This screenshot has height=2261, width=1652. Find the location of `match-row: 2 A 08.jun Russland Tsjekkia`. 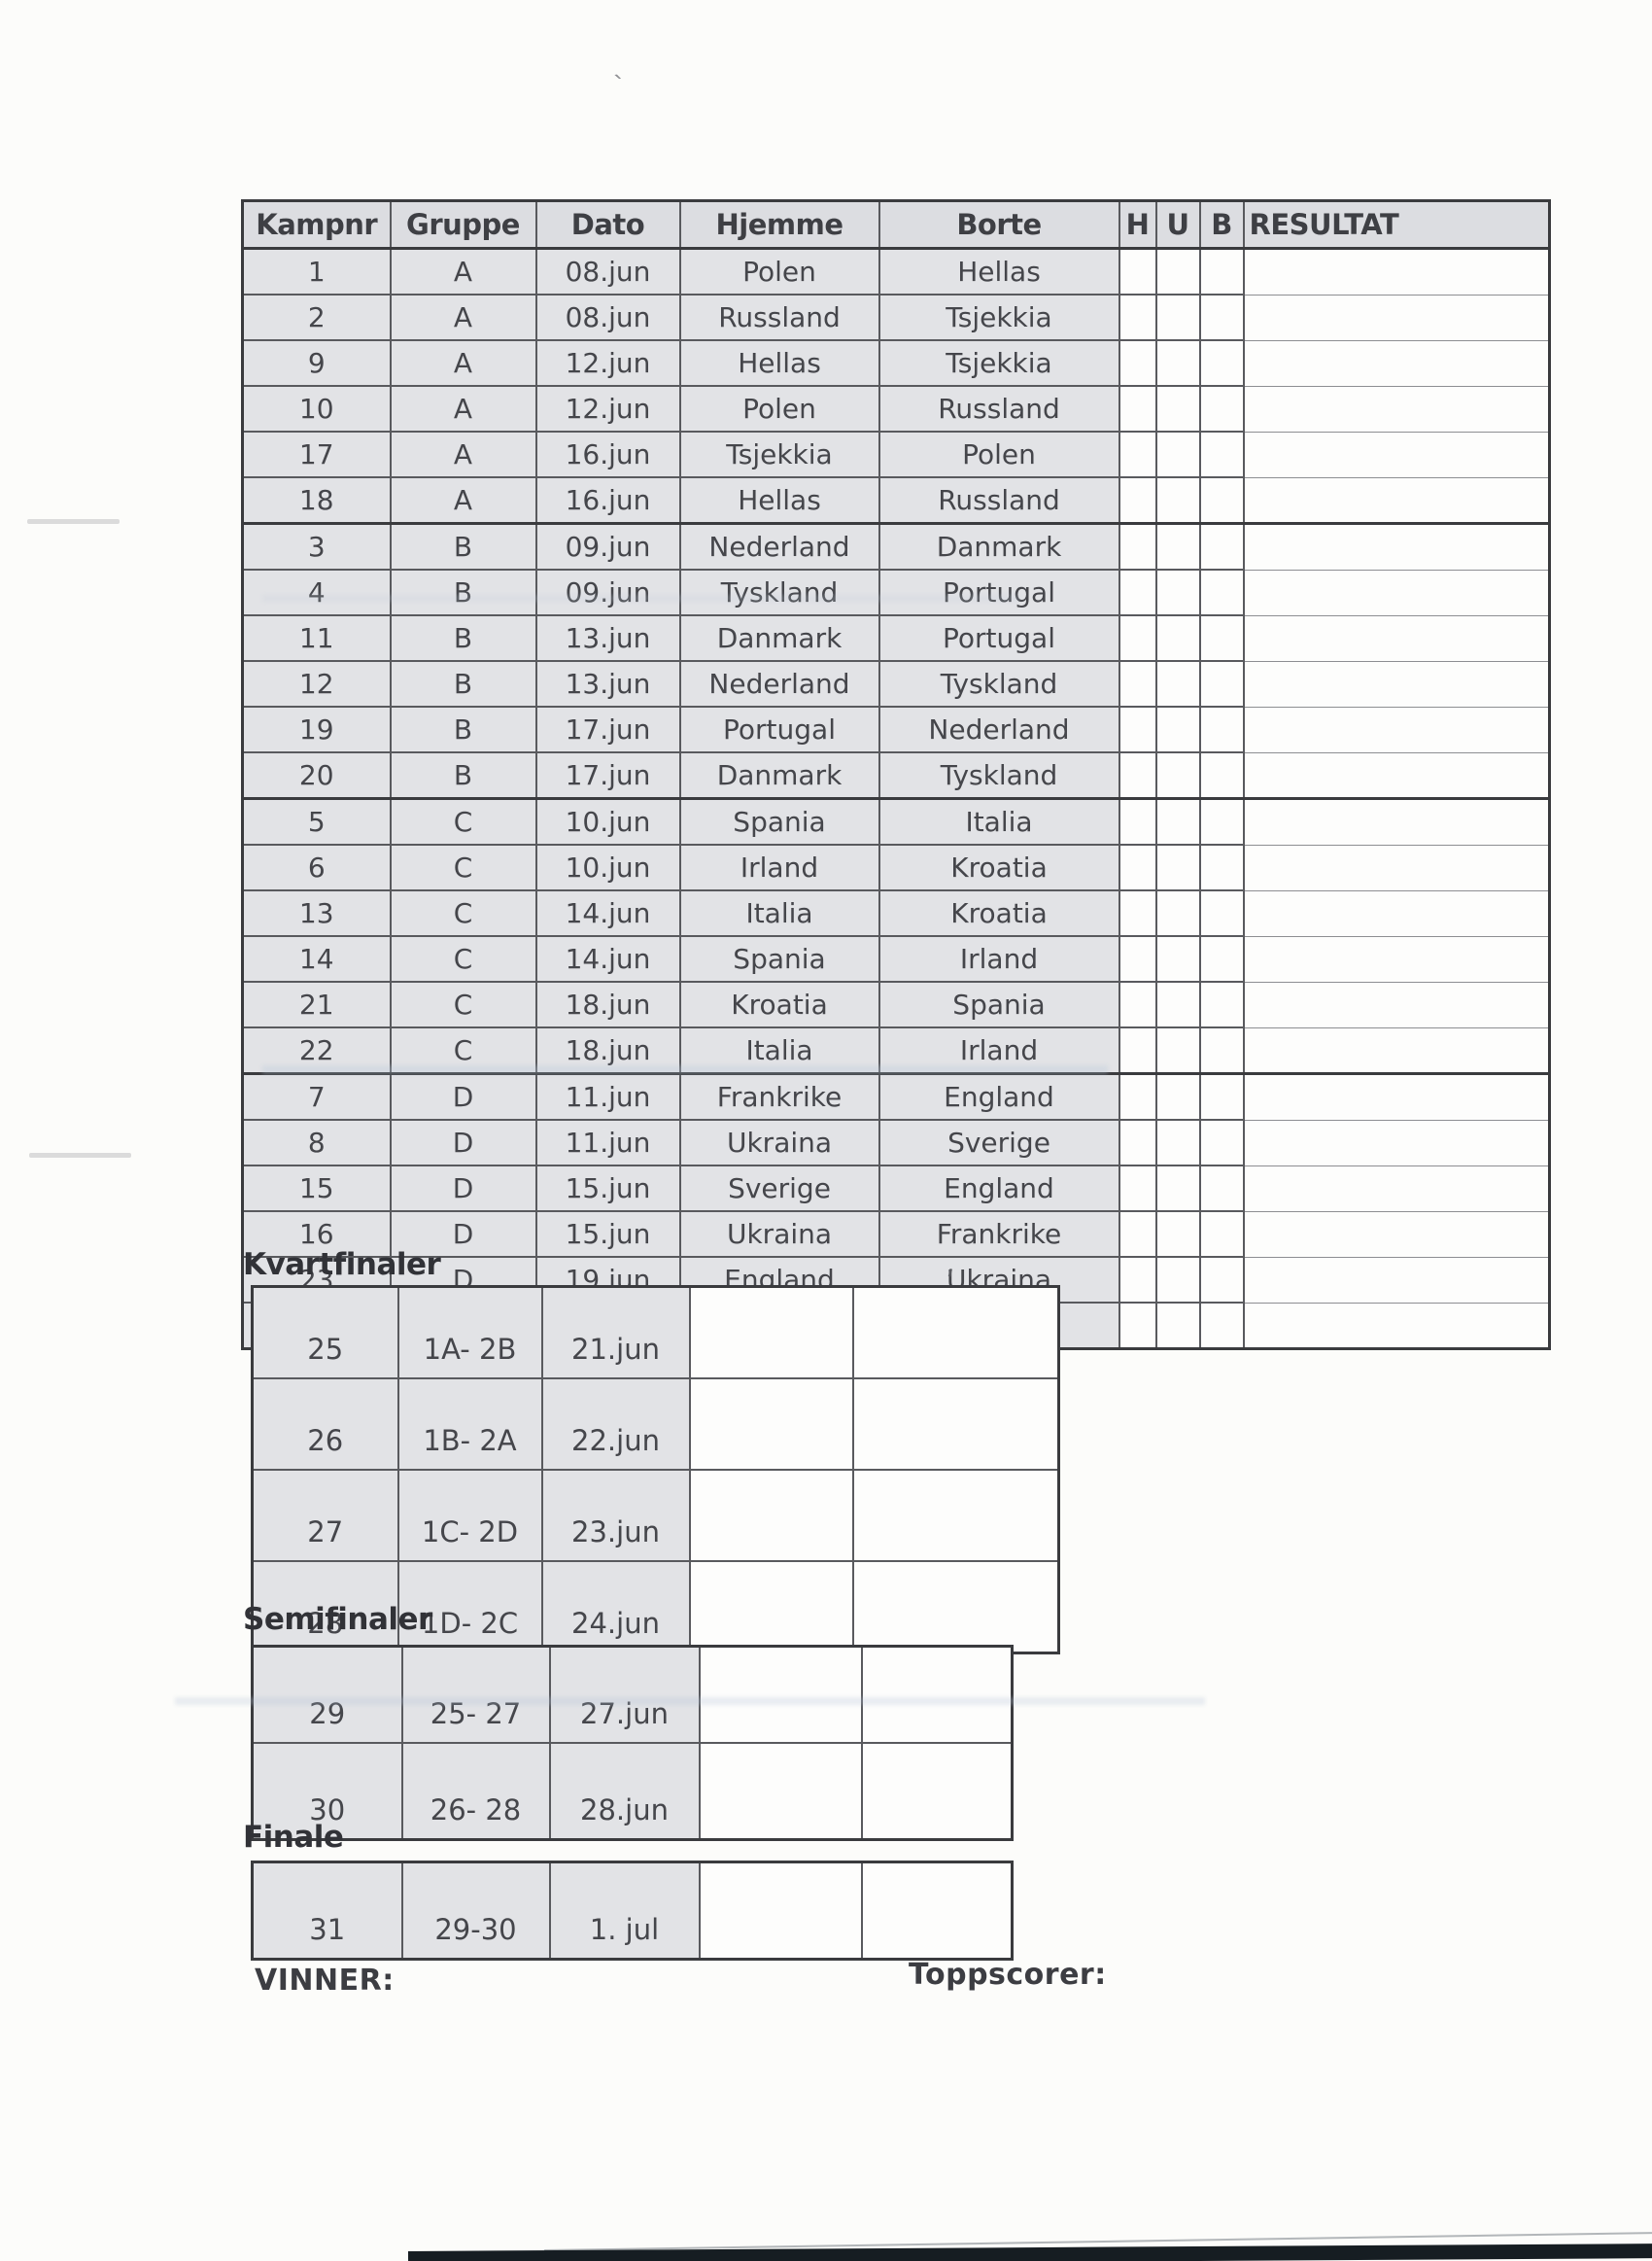

match-row: 2 A 08.jun Russland Tsjekkia is located at coordinates (896, 317).